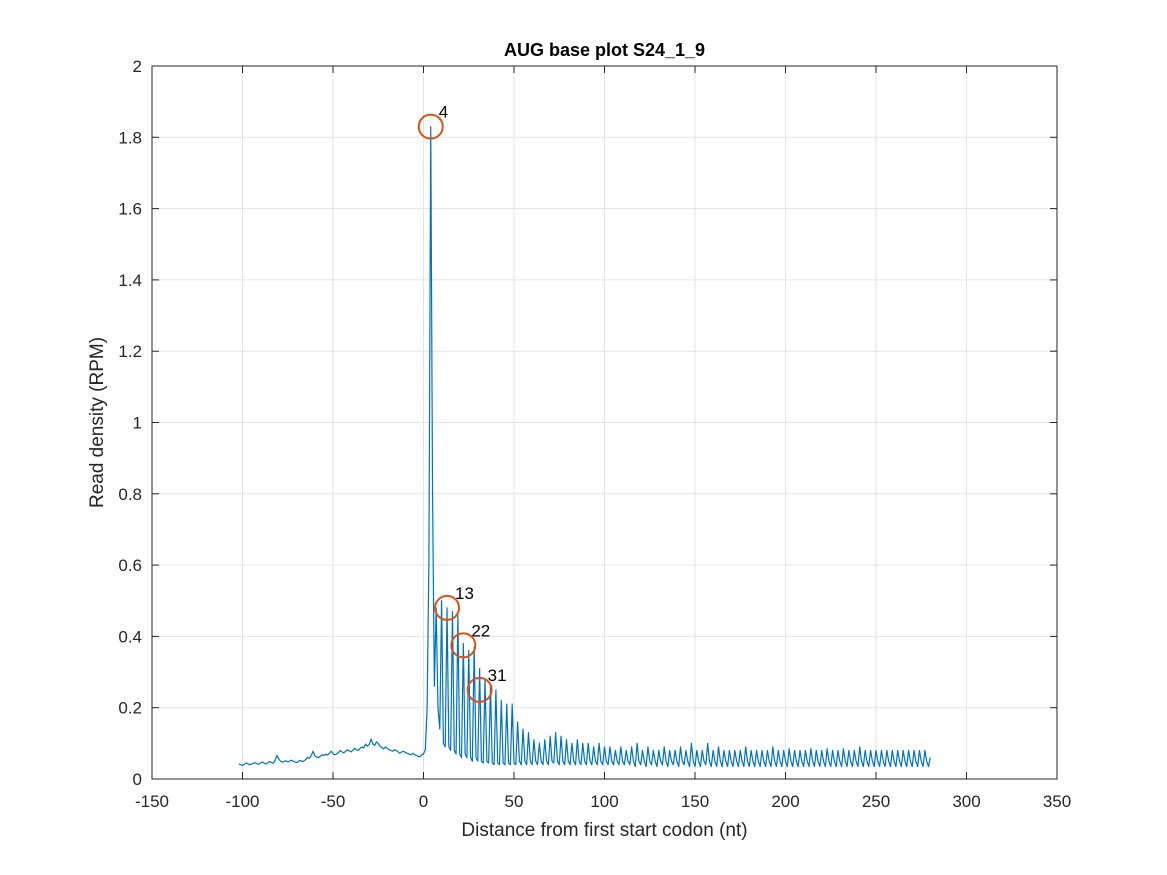 The width and height of the screenshot is (1167, 875). Describe the element at coordinates (1057, 801) in the screenshot. I see `x-tick-label: 350` at that location.